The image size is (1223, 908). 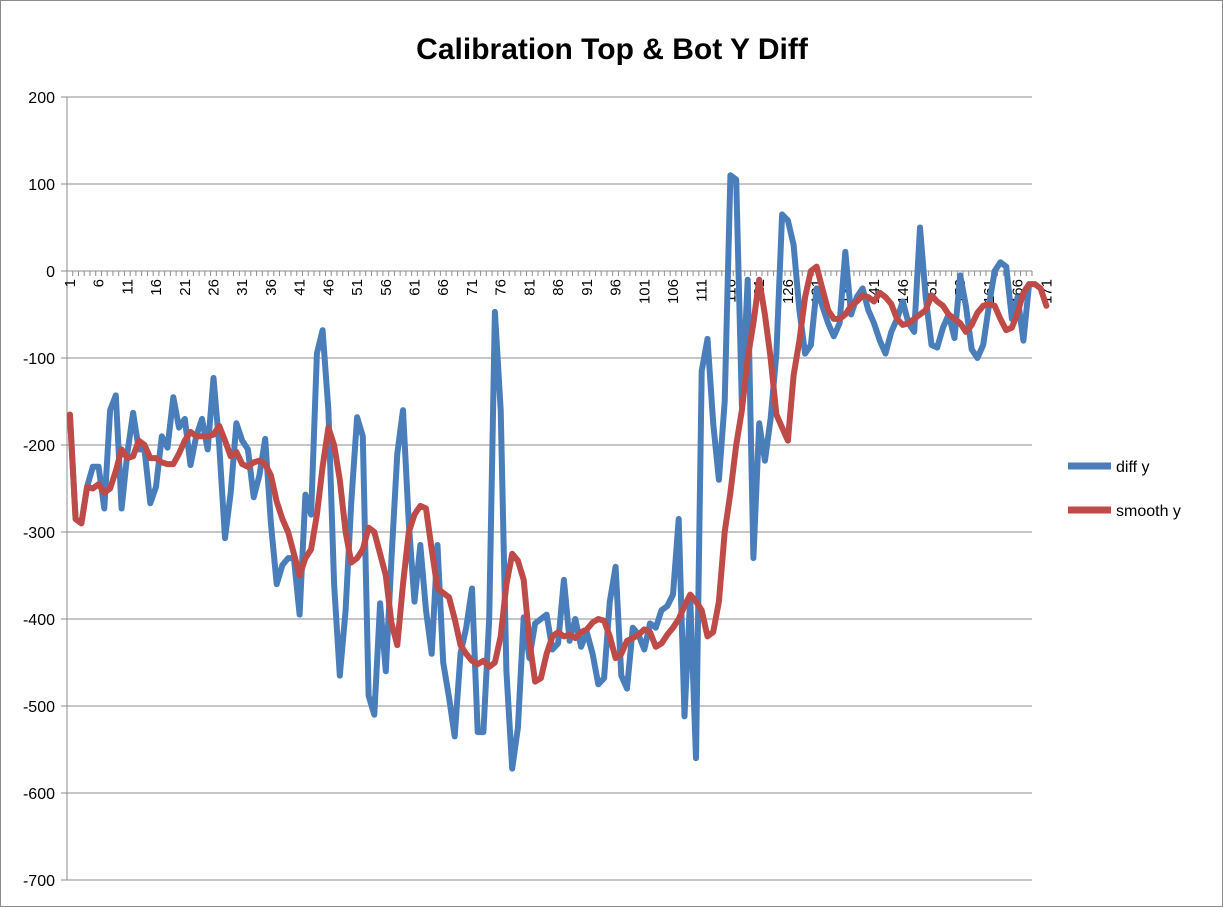 What do you see at coordinates (788, 291) in the screenshot?
I see `x-tick-label: 126` at bounding box center [788, 291].